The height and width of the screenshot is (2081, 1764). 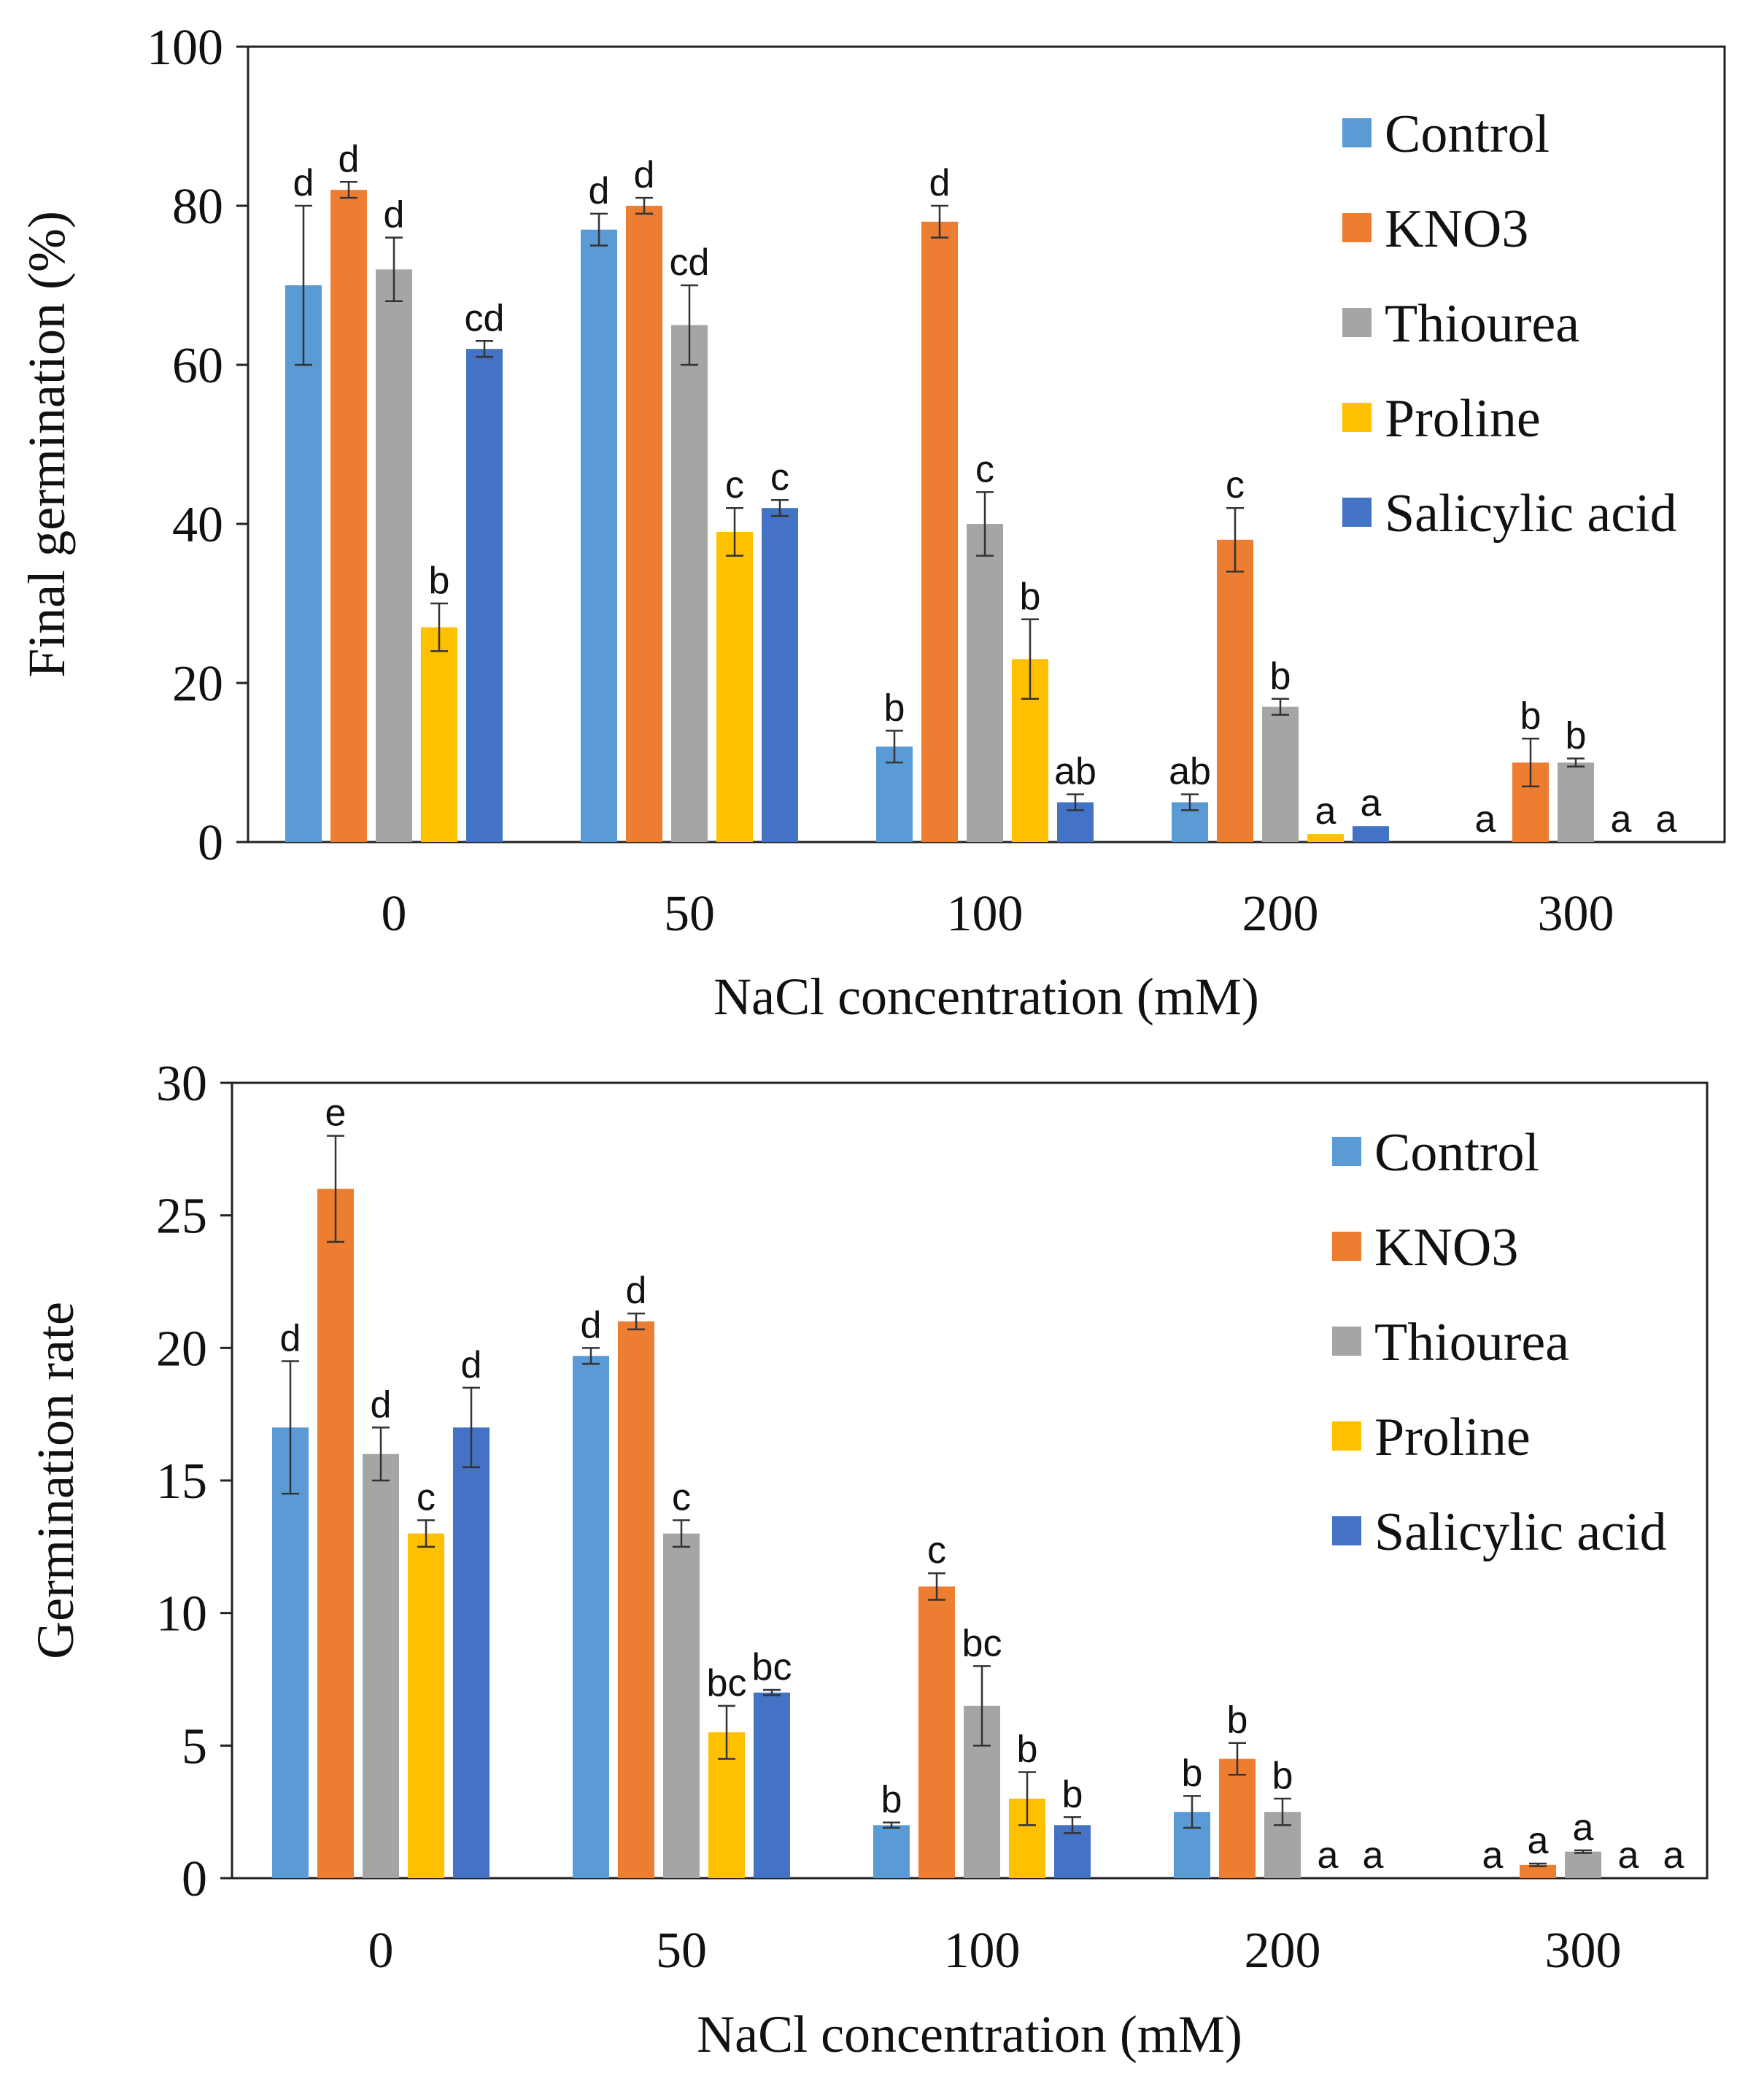 What do you see at coordinates (394, 914) in the screenshot?
I see `x-tick-label: 0` at bounding box center [394, 914].